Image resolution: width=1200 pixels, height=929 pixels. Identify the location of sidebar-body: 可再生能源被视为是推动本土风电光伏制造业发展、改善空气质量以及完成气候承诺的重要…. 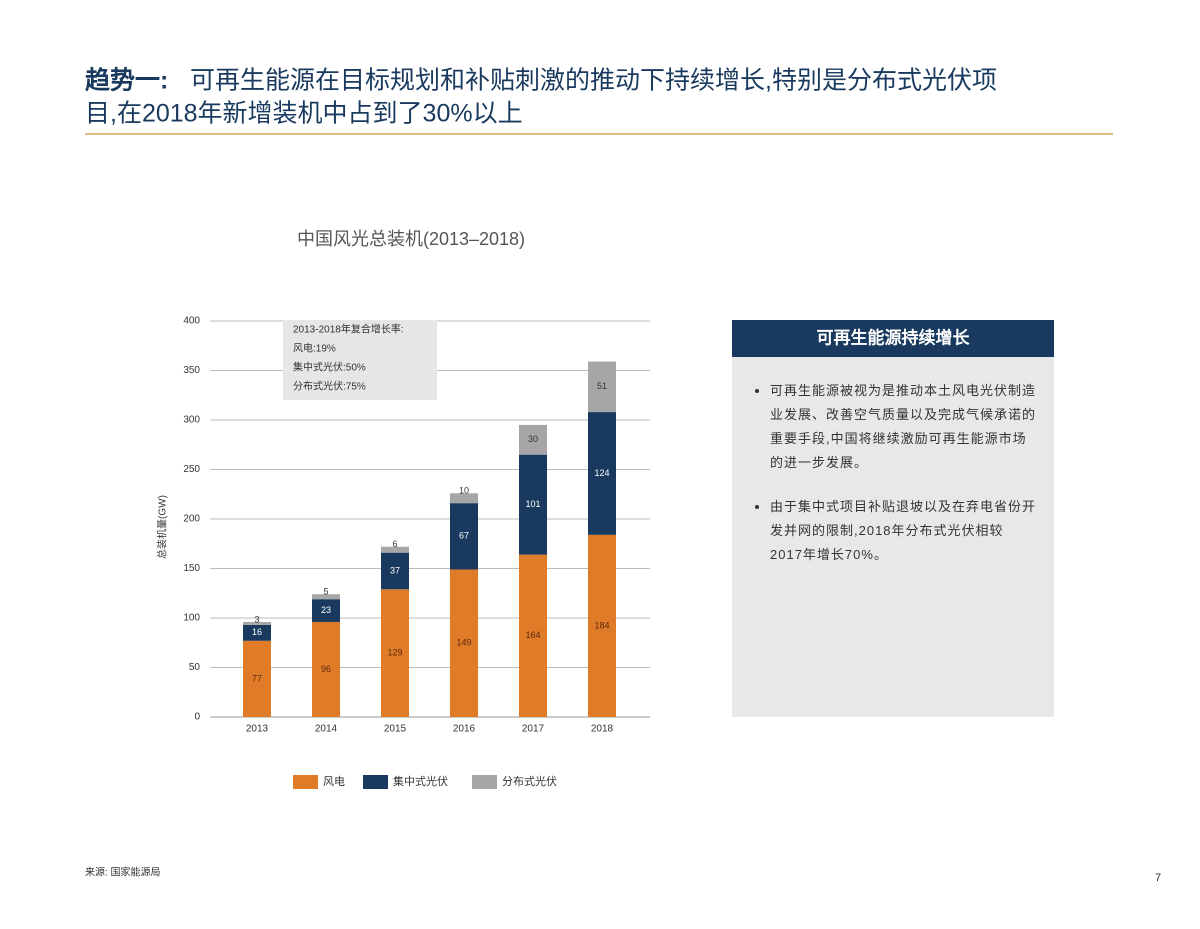
(893, 537).